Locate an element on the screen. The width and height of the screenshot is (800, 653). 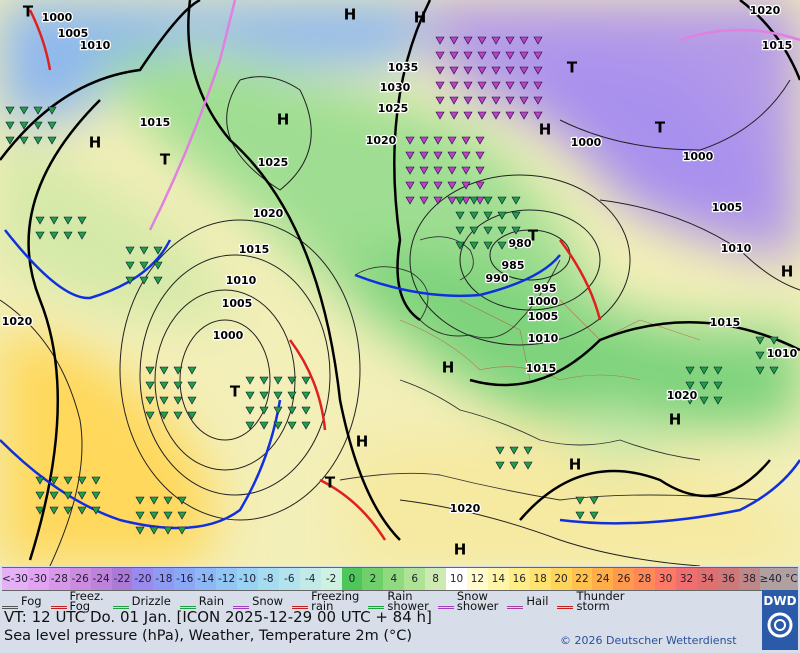
isobar-label: 990 is located at coordinates (497, 278).